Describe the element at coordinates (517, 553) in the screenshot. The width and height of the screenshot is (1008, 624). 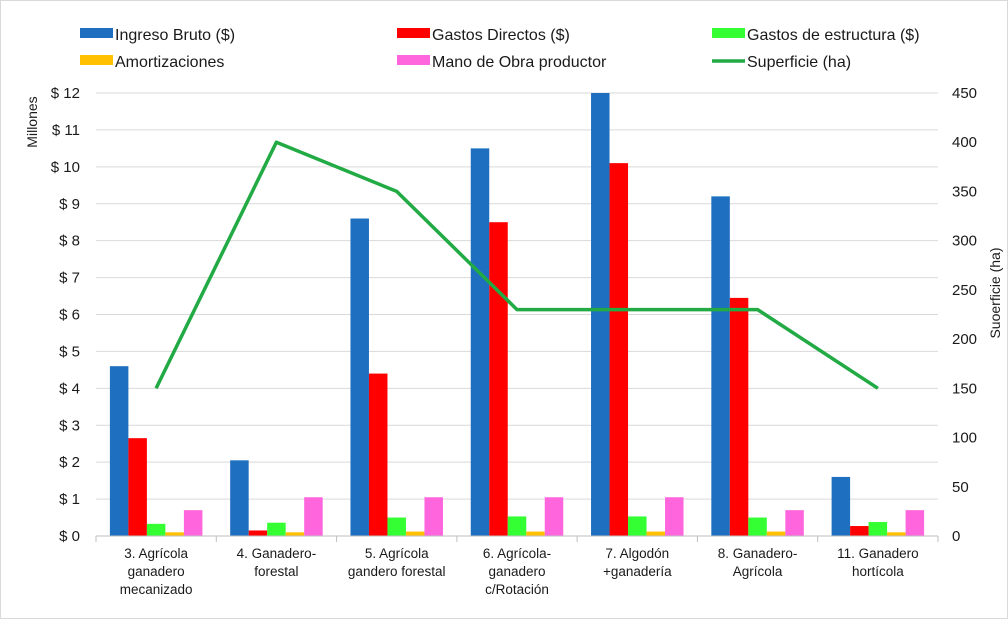
I see `x-category-label-line: 6. Agrícola-` at that location.